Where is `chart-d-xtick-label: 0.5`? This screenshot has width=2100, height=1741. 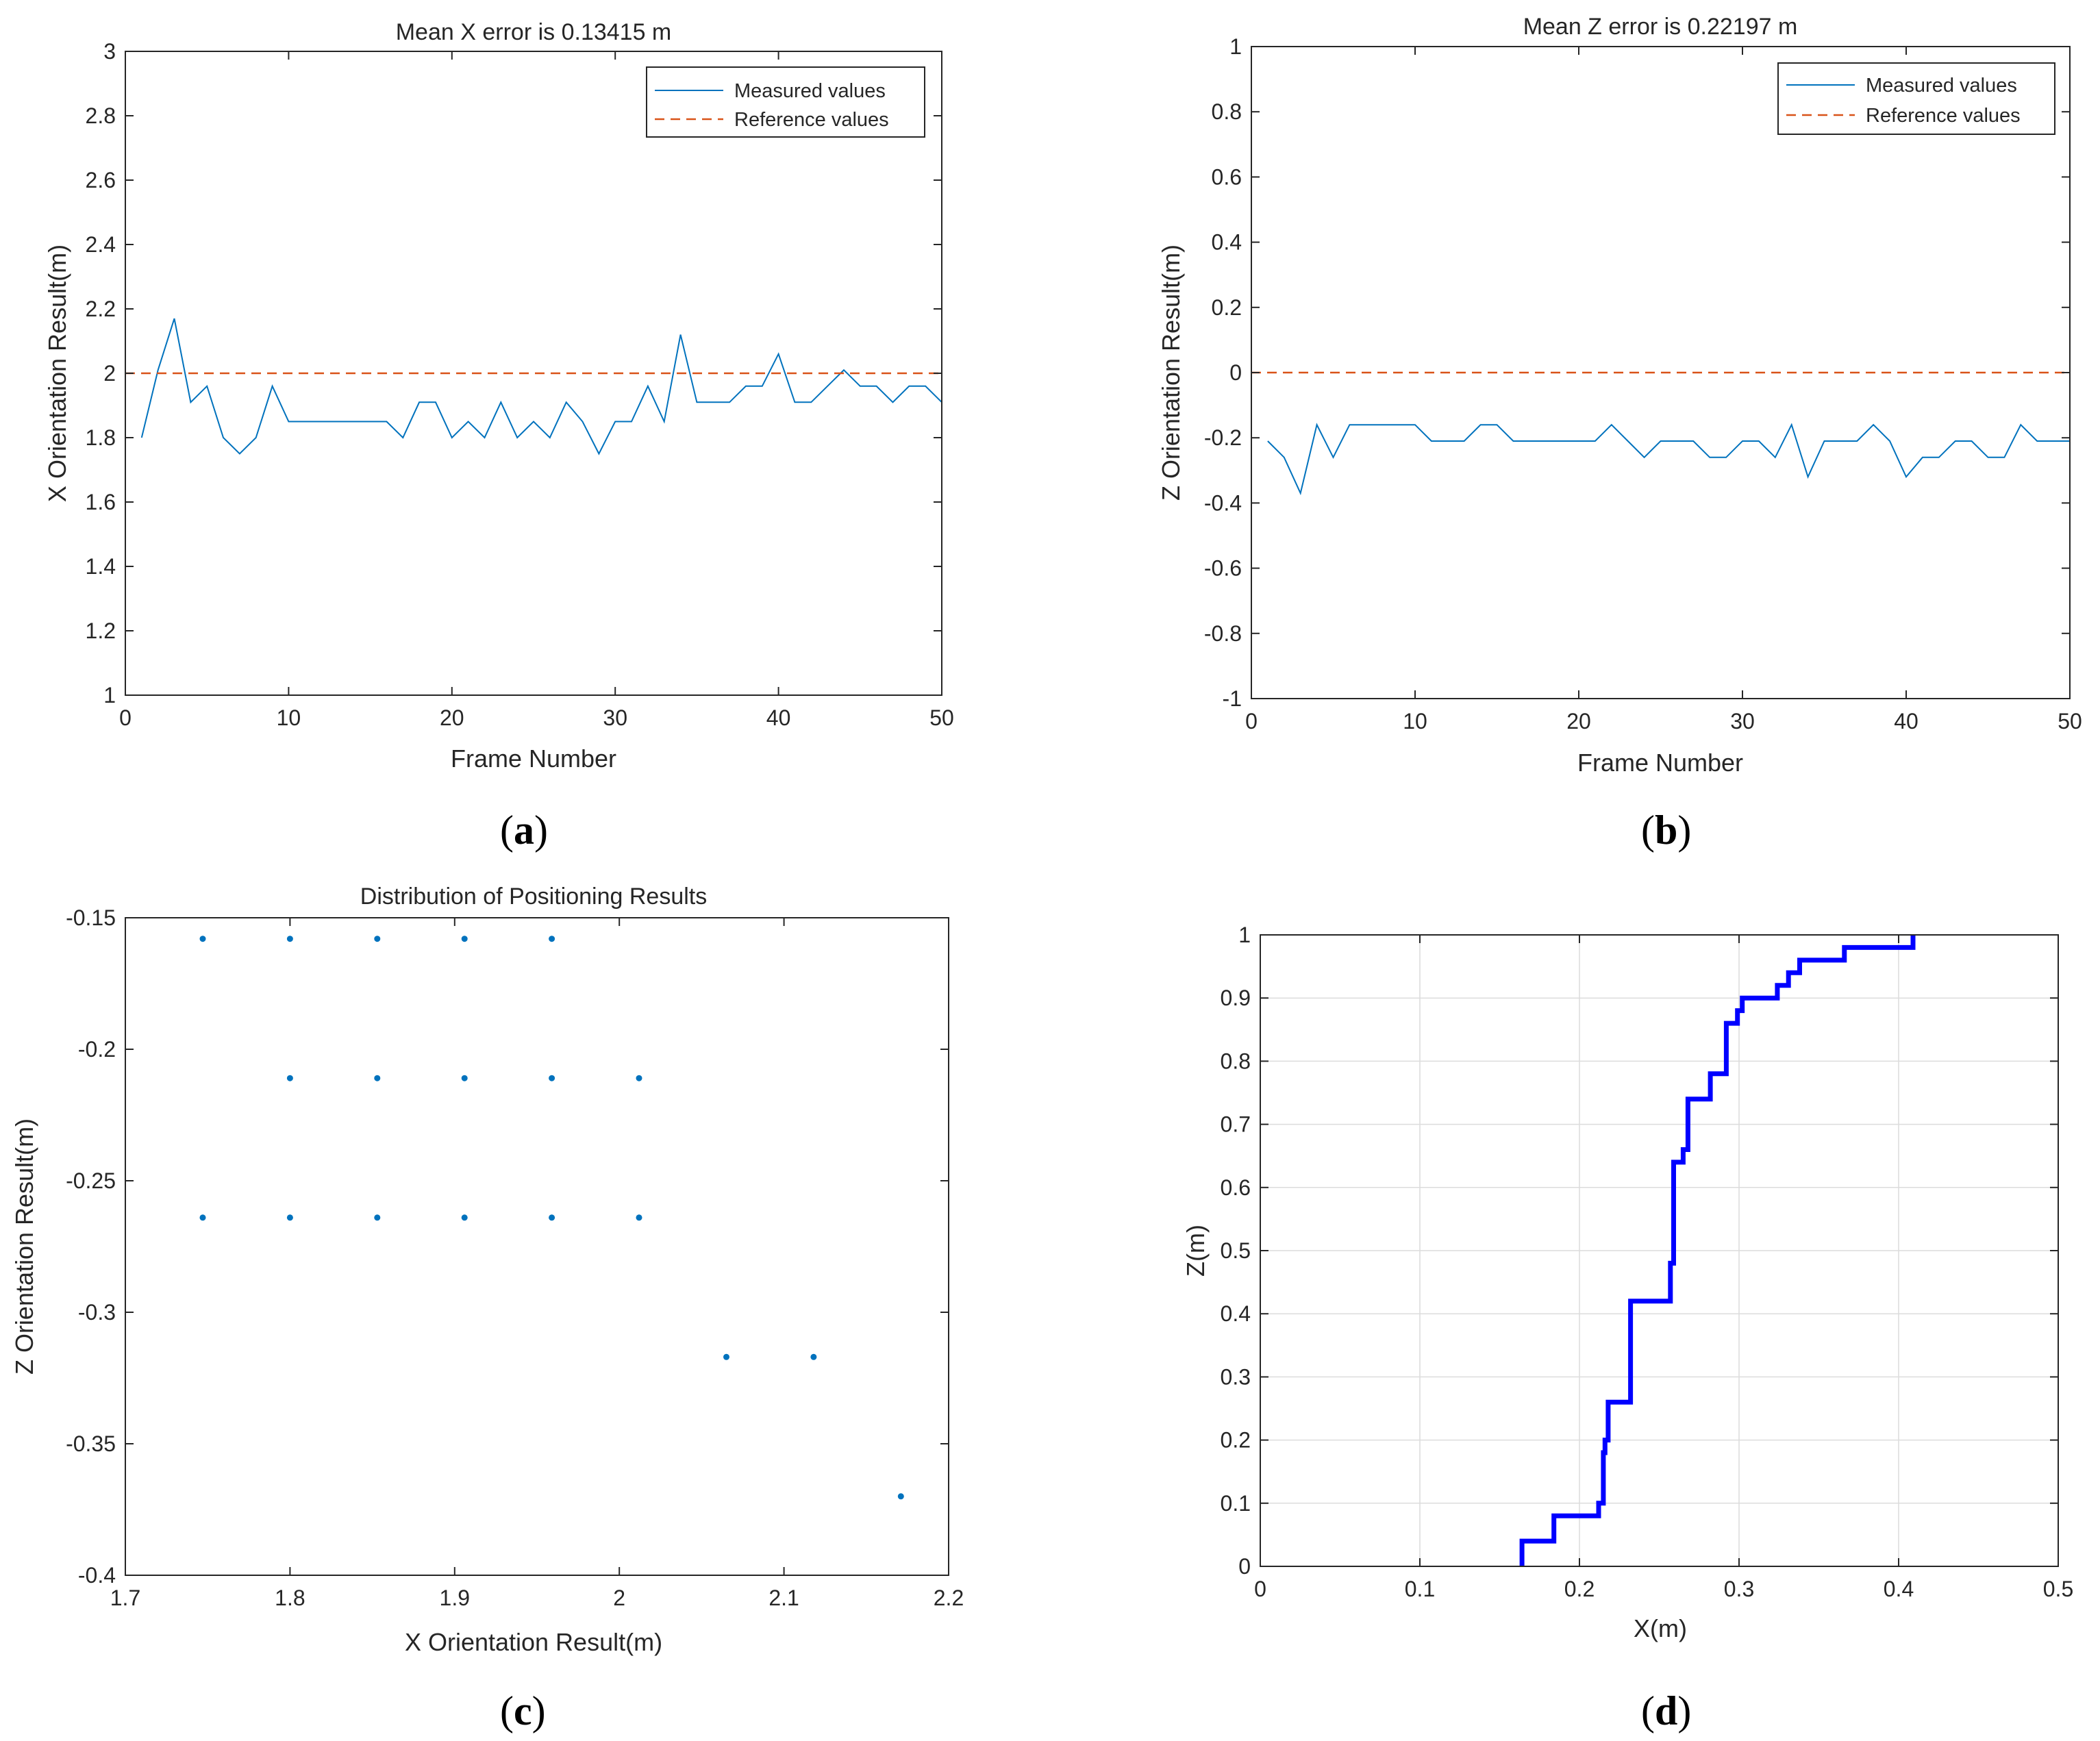
chart-d-xtick-label: 0.5 is located at coordinates (2058, 1589).